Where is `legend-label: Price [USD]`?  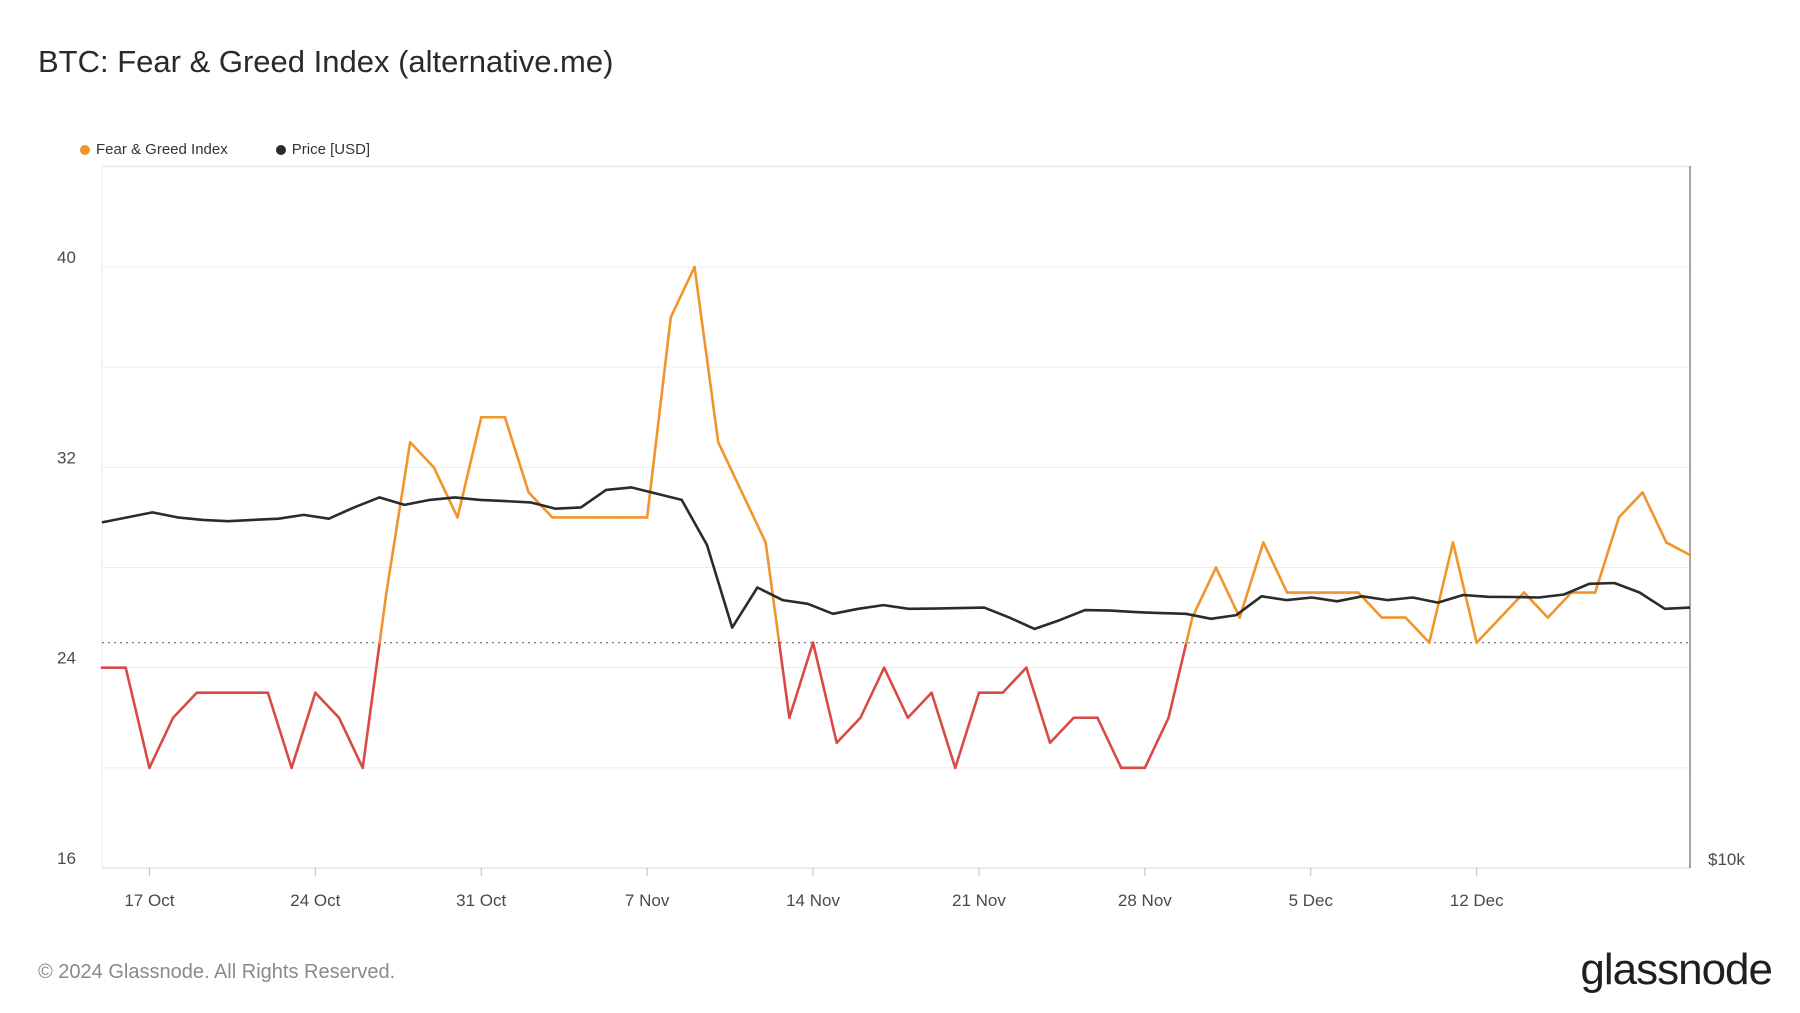
legend-label: Price [USD] is located at coordinates (331, 149).